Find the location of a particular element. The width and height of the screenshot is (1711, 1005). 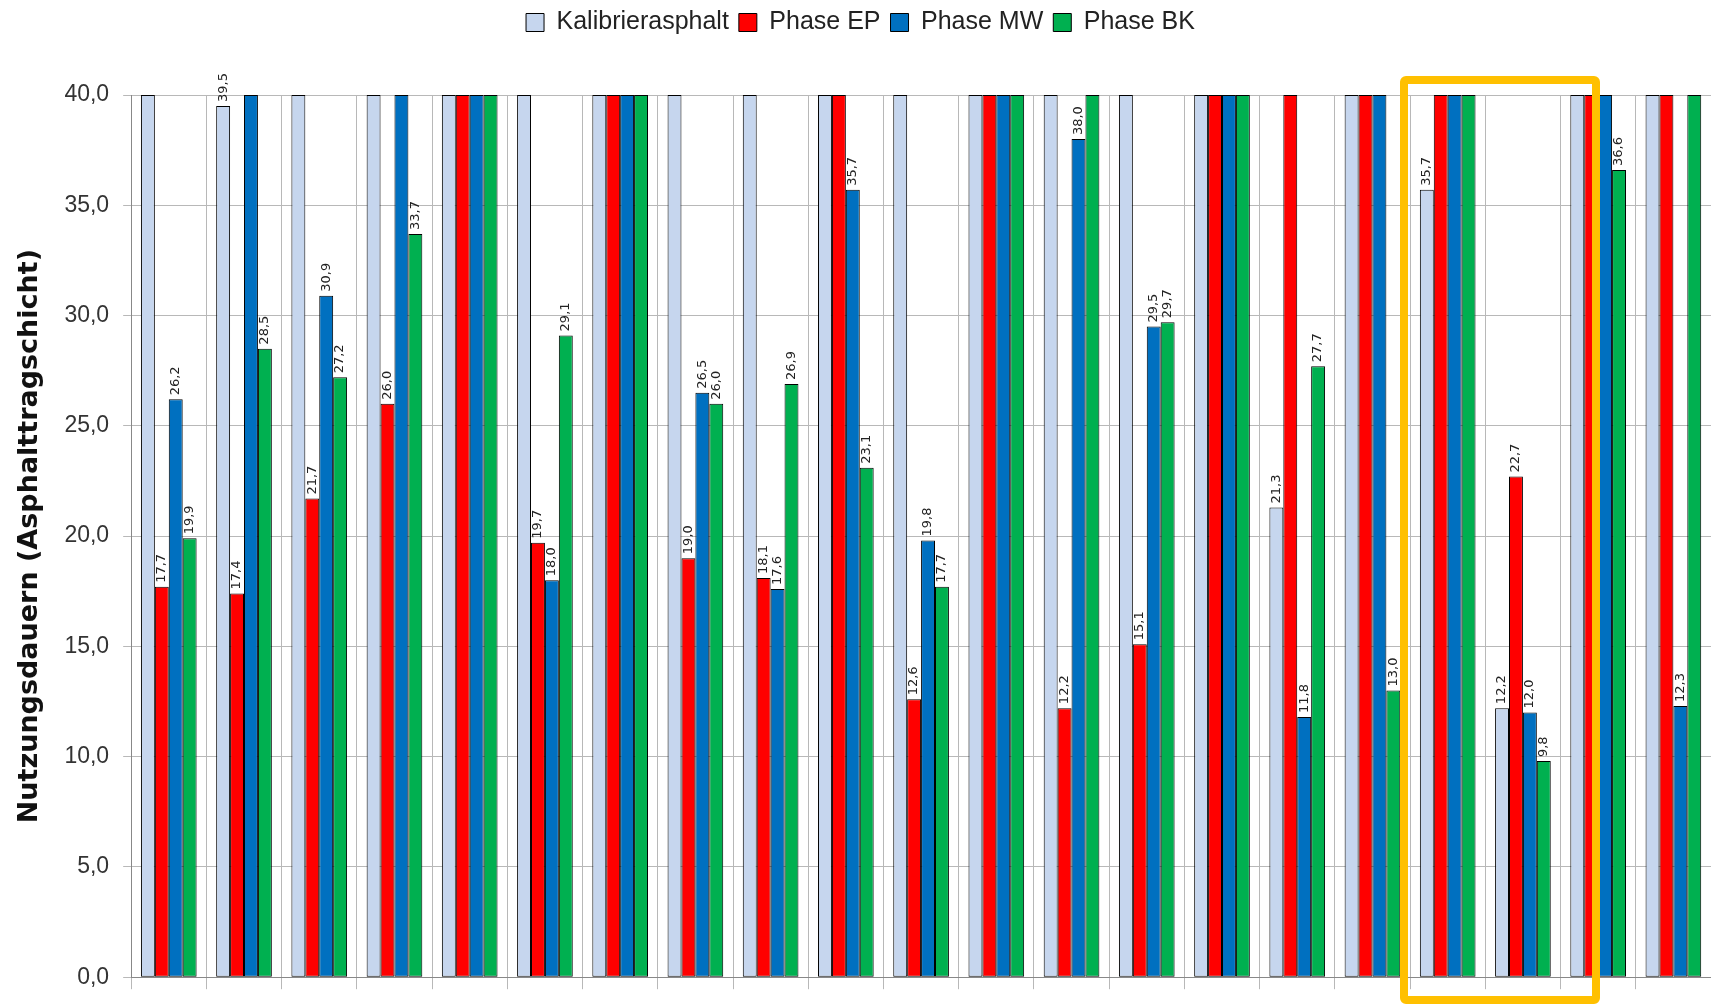

data-label: 12,6 is located at coordinates (913, 681).